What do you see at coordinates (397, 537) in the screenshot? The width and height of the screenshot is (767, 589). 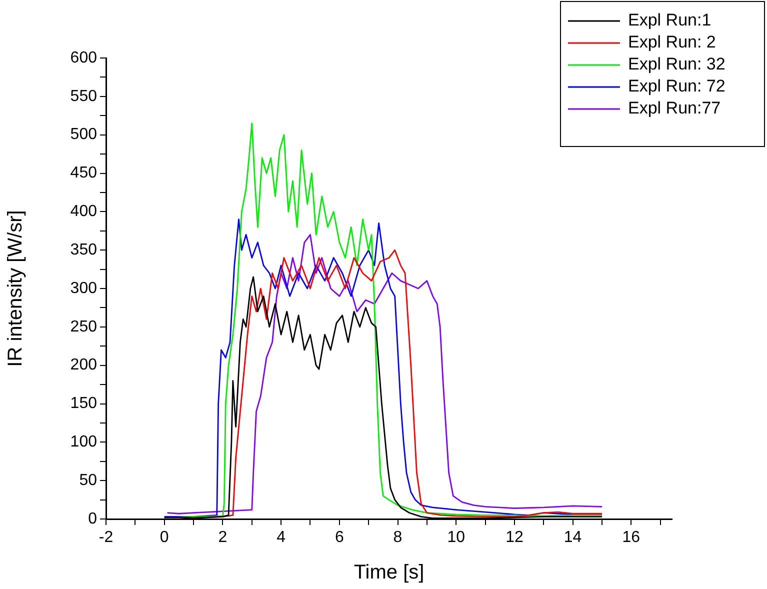 I see `x-tick-label: 8` at bounding box center [397, 537].